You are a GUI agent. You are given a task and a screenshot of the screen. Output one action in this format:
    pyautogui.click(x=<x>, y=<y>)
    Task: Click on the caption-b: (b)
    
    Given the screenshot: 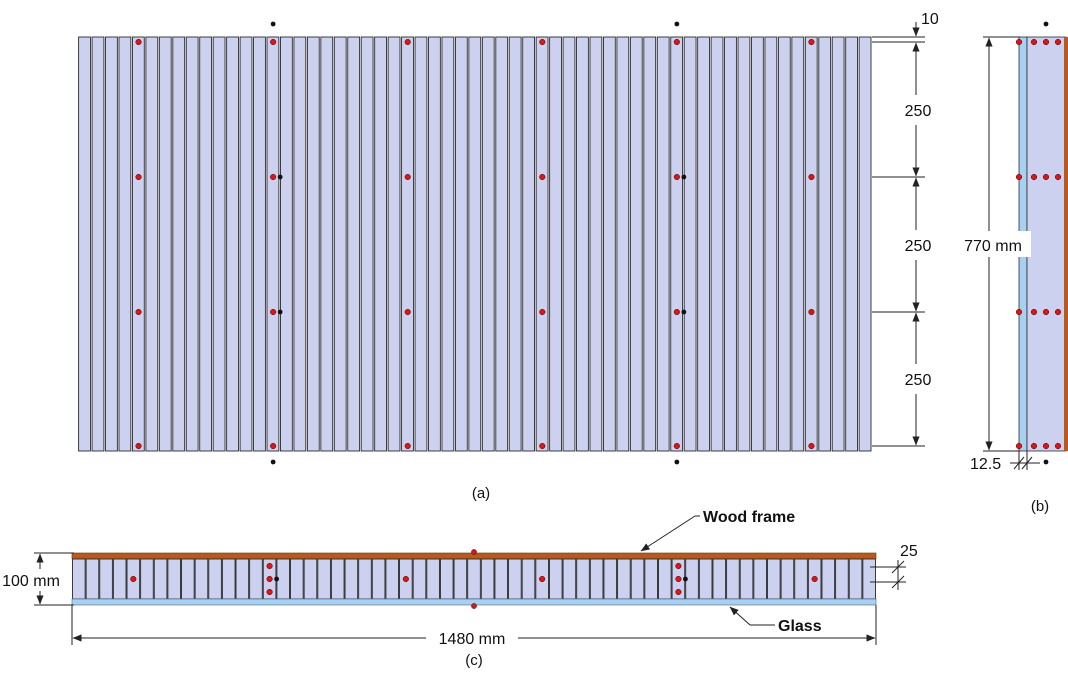 What is the action you would take?
    pyautogui.click(x=1040, y=506)
    